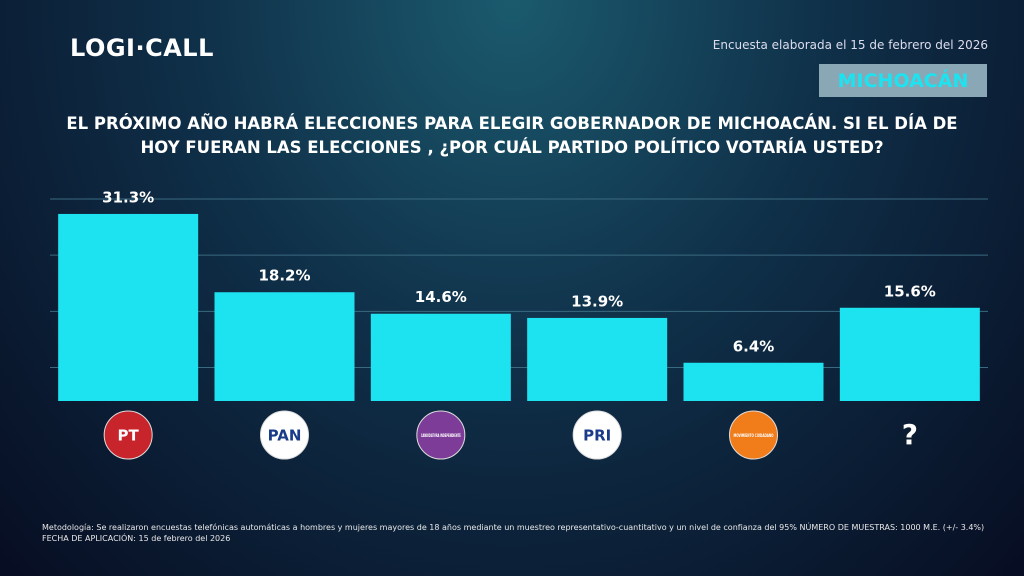 The height and width of the screenshot is (576, 1024). What do you see at coordinates (910, 434) in the screenshot?
I see `party-name: ?` at bounding box center [910, 434].